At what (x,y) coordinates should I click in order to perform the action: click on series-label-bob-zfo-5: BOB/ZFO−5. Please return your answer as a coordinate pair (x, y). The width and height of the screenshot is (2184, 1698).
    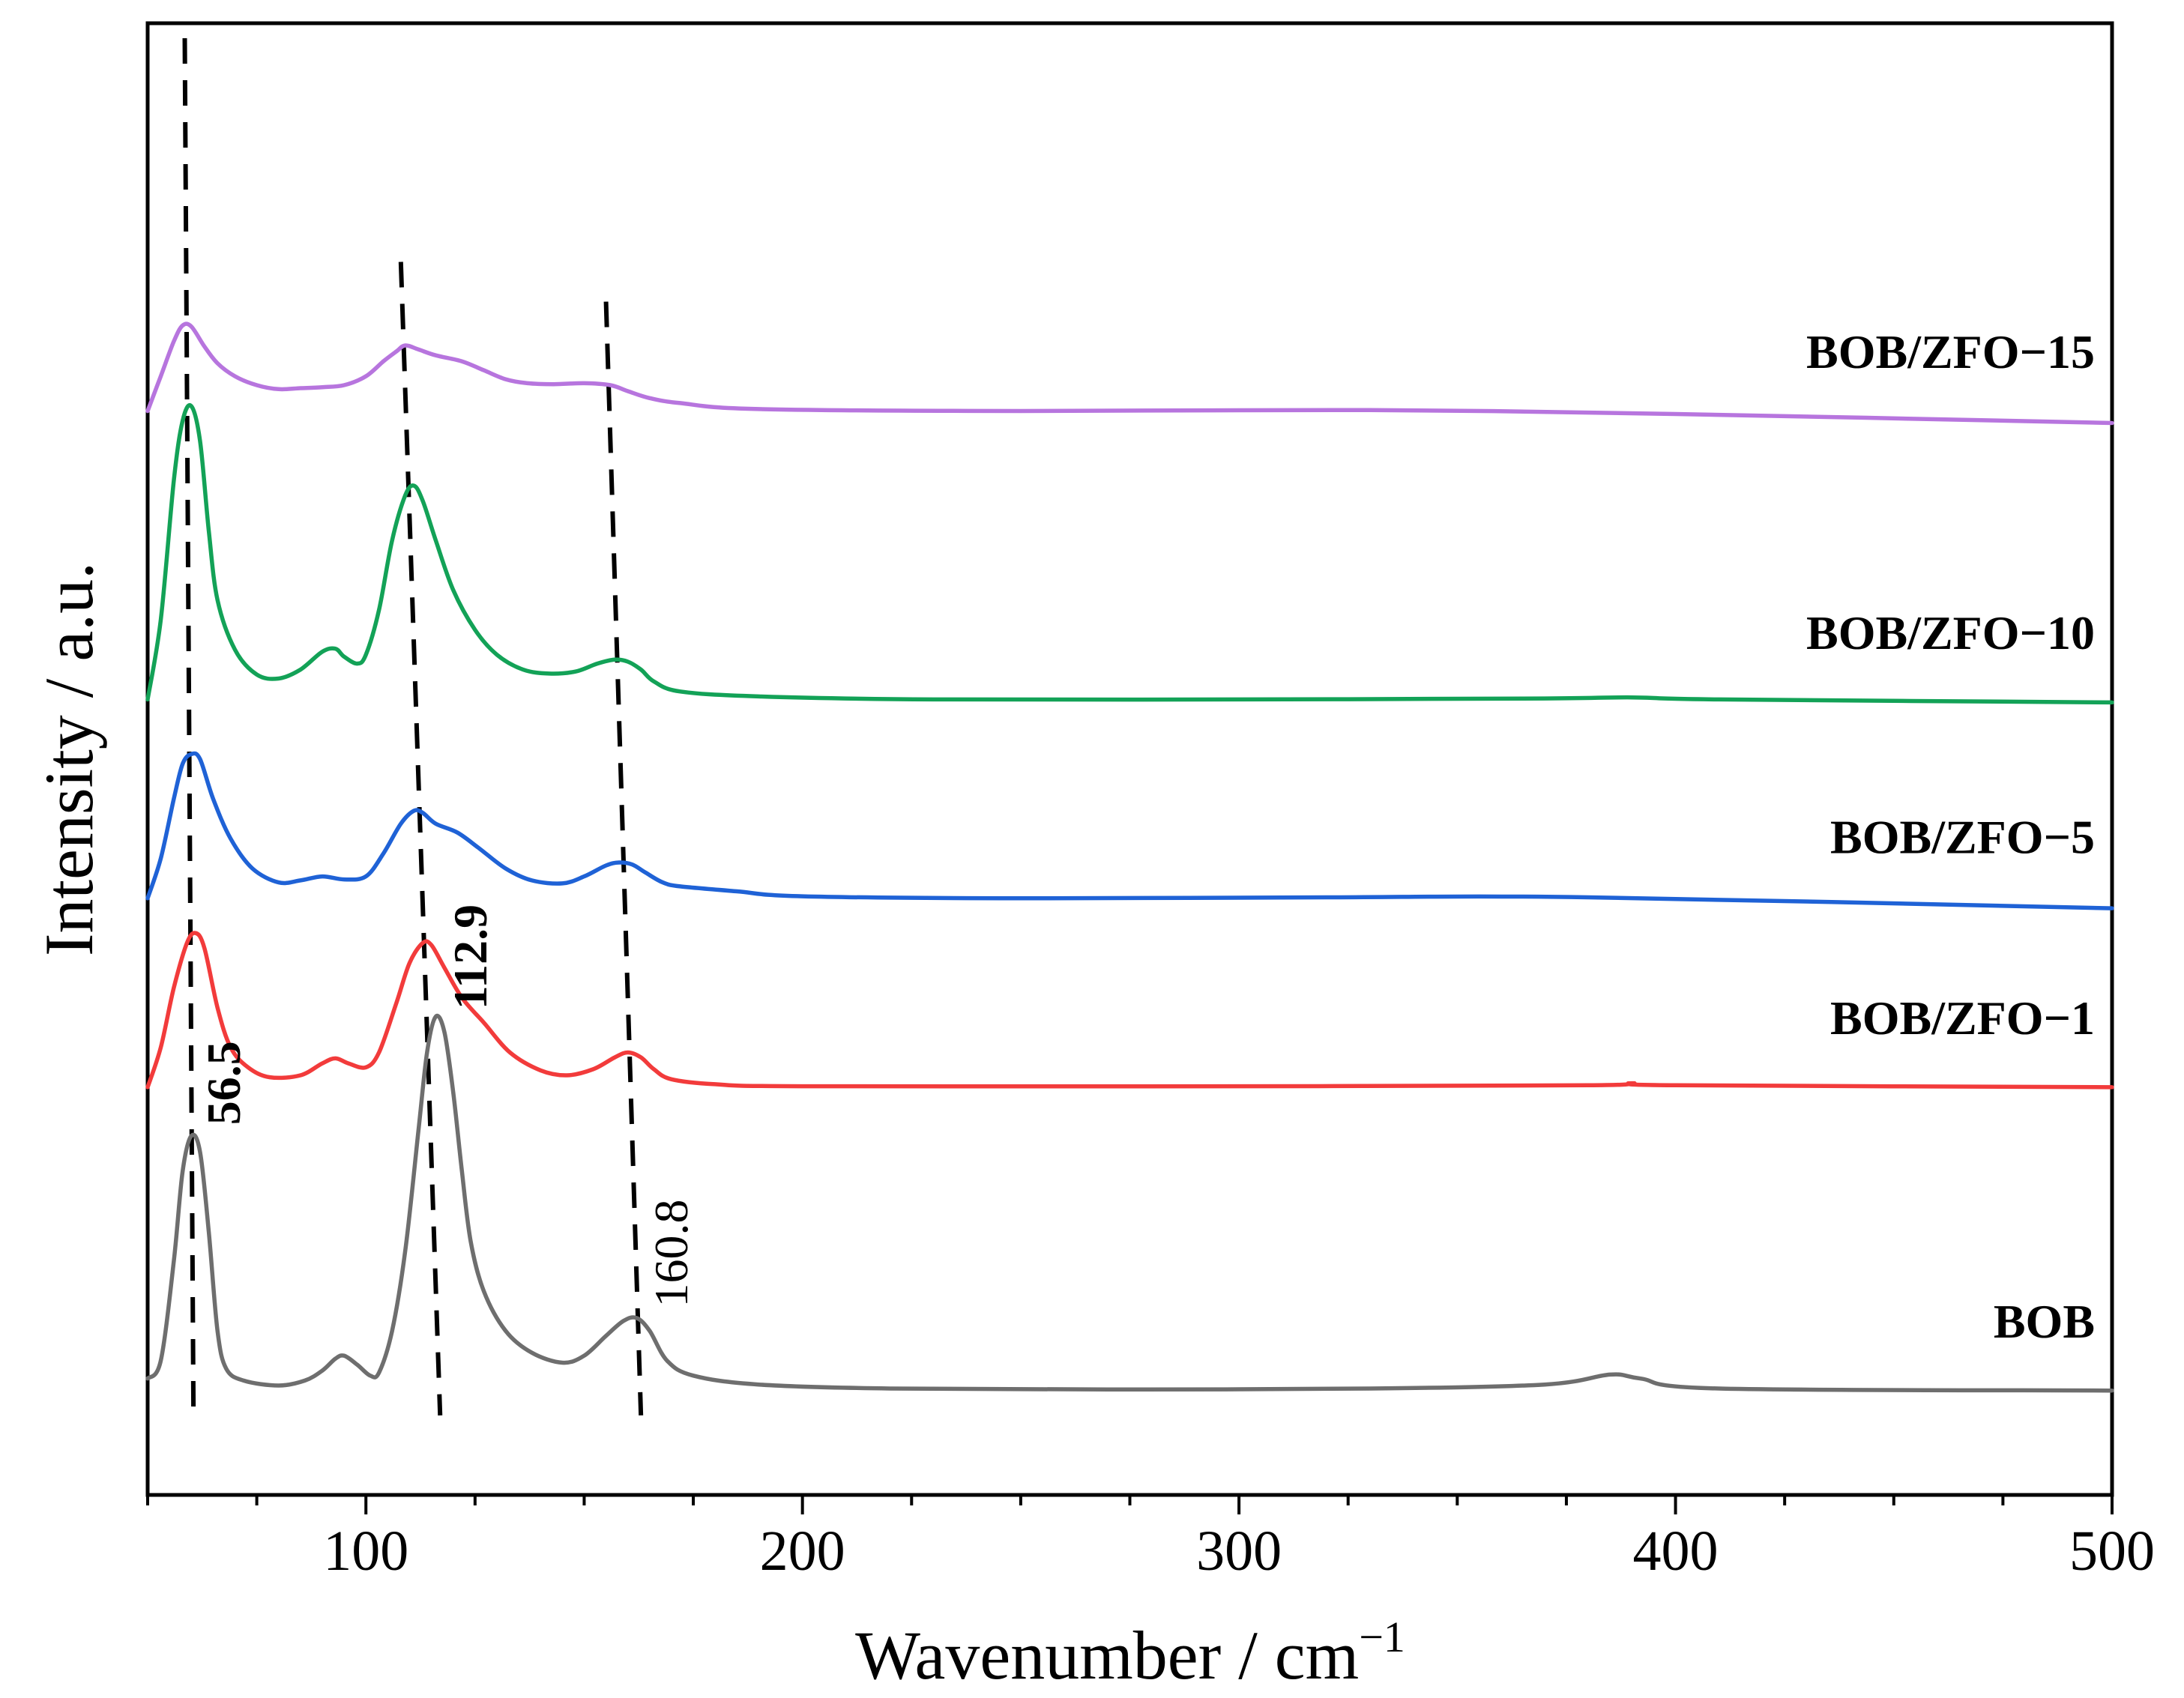
    Looking at the image, I should click on (1963, 836).